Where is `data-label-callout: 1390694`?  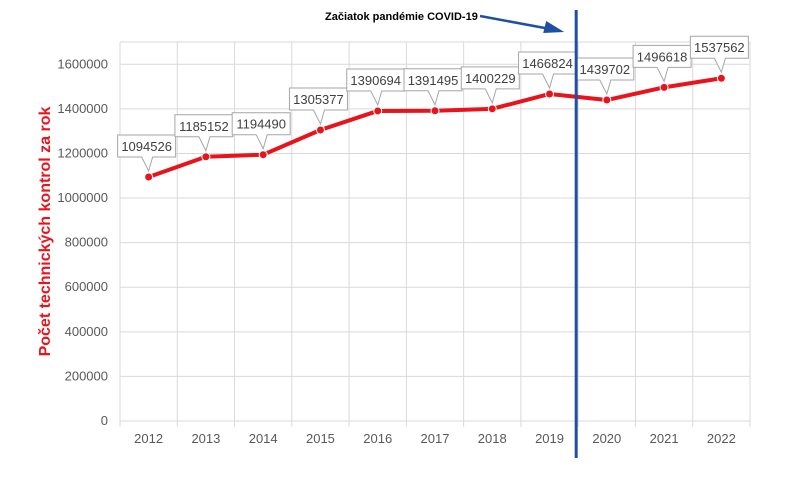 data-label-callout: 1390694 is located at coordinates (376, 87).